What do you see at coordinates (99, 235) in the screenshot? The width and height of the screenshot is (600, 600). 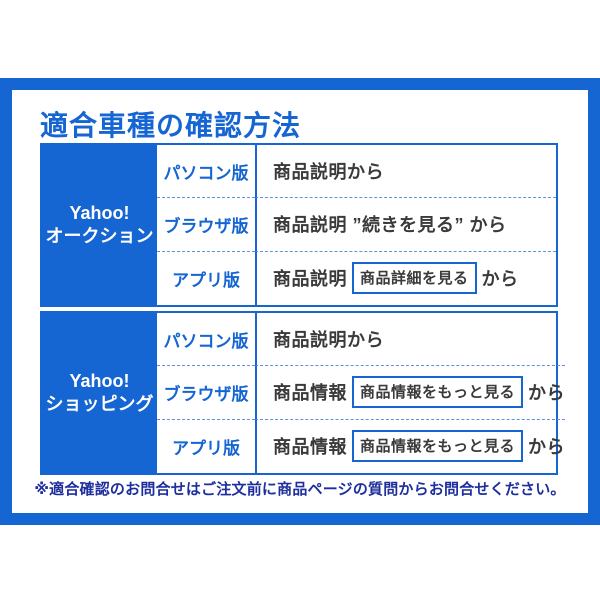 I see `service-name-line2: オークション` at bounding box center [99, 235].